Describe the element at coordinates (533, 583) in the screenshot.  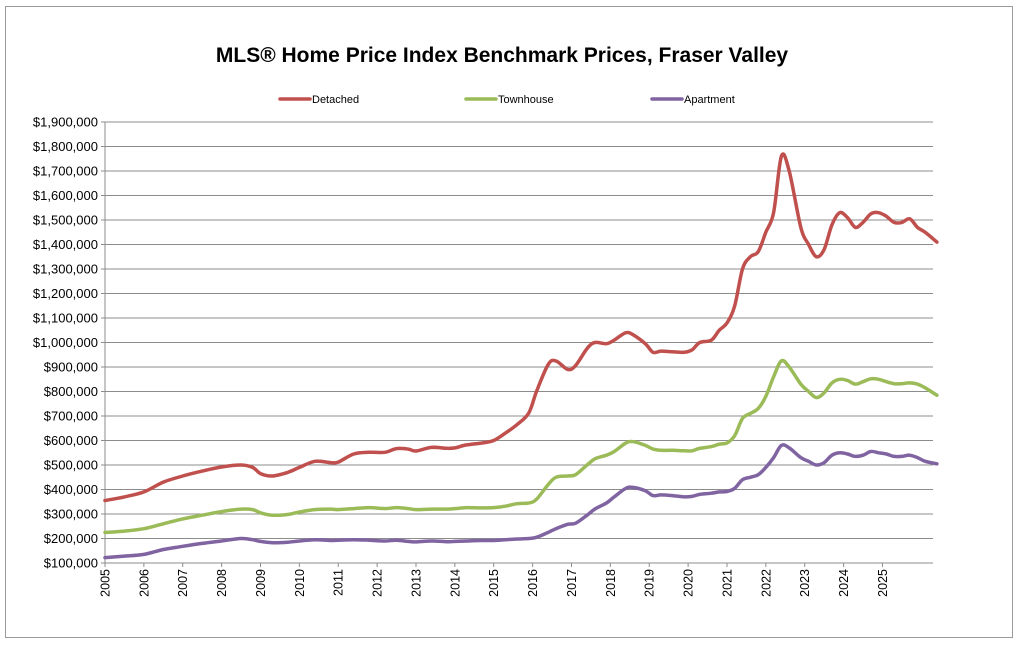
I see `x-tick-label: 2016` at that location.